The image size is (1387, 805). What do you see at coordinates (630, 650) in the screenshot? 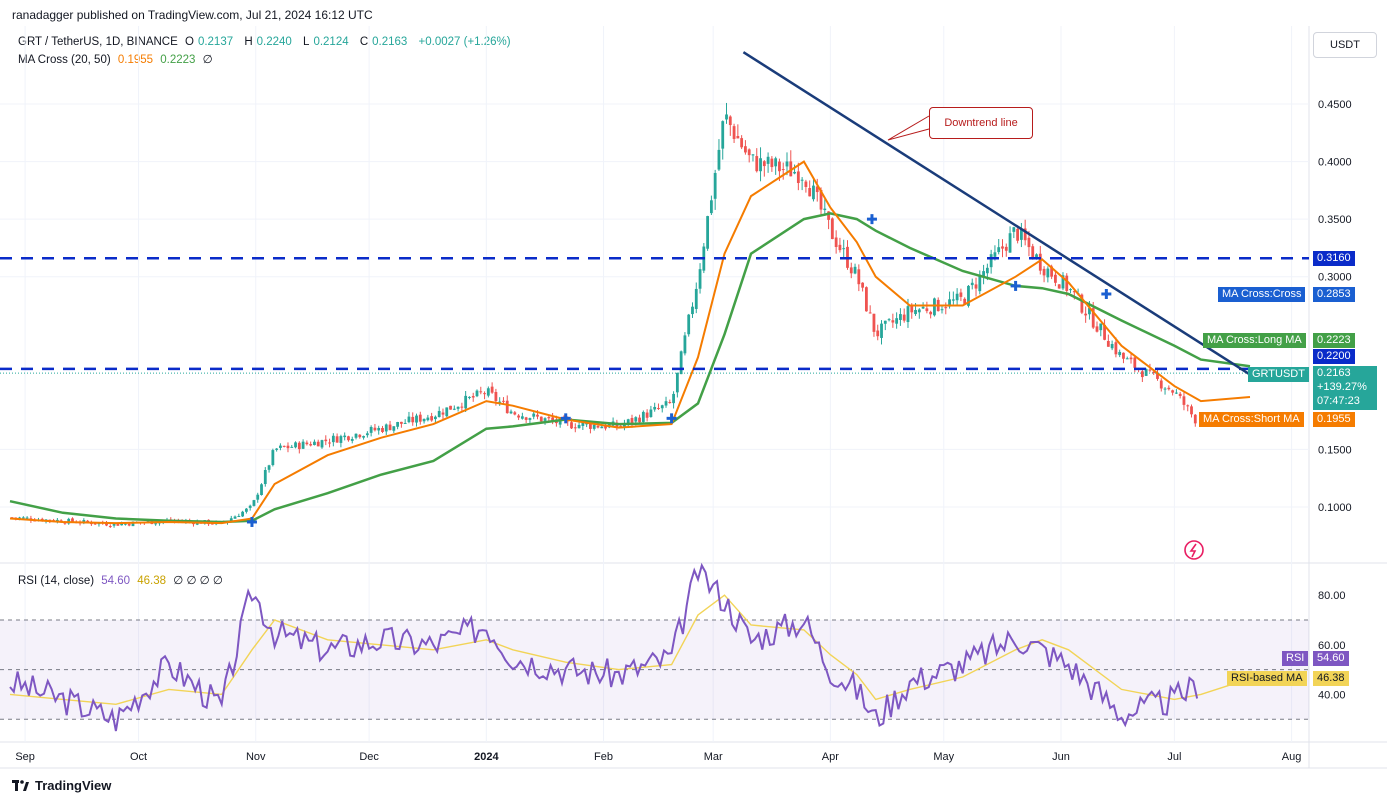
I see `rsi-ma-line` at bounding box center [630, 650].